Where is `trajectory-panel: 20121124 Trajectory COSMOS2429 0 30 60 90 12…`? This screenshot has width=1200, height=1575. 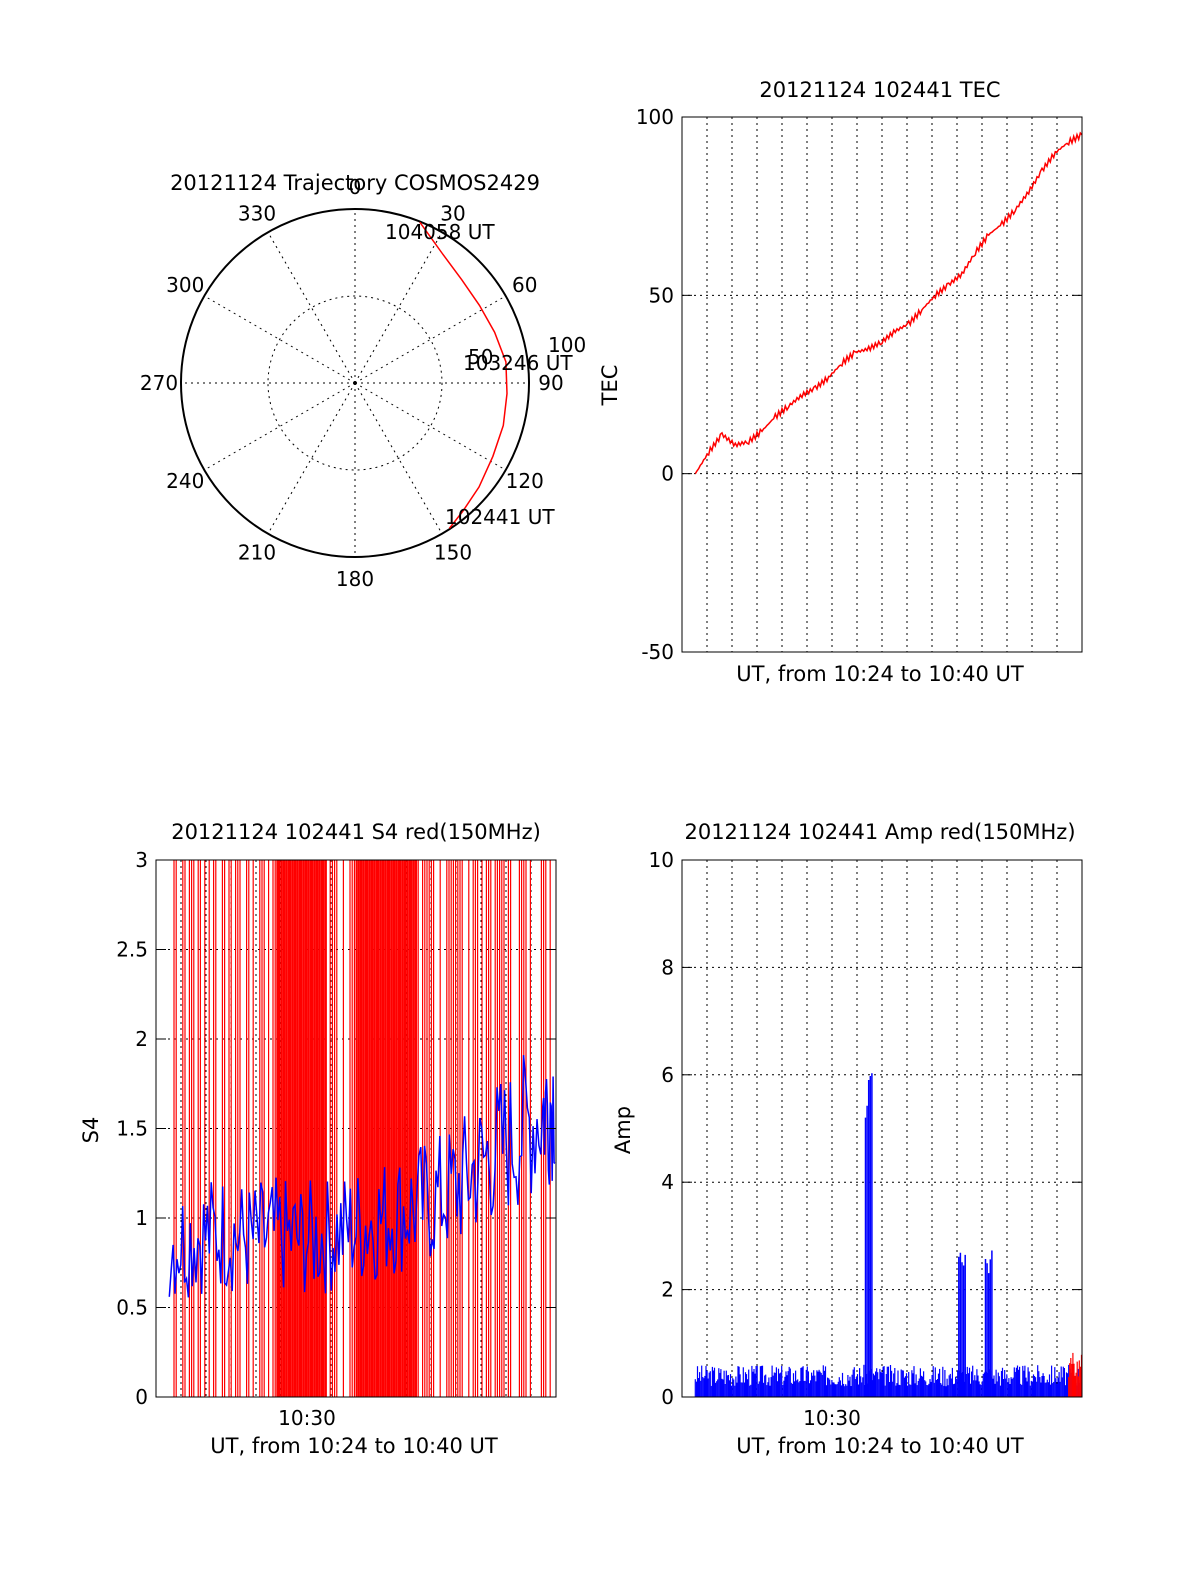 trajectory-panel: 20121124 Trajectory COSMOS2429 0 30 60 90 12… is located at coordinates (363, 381).